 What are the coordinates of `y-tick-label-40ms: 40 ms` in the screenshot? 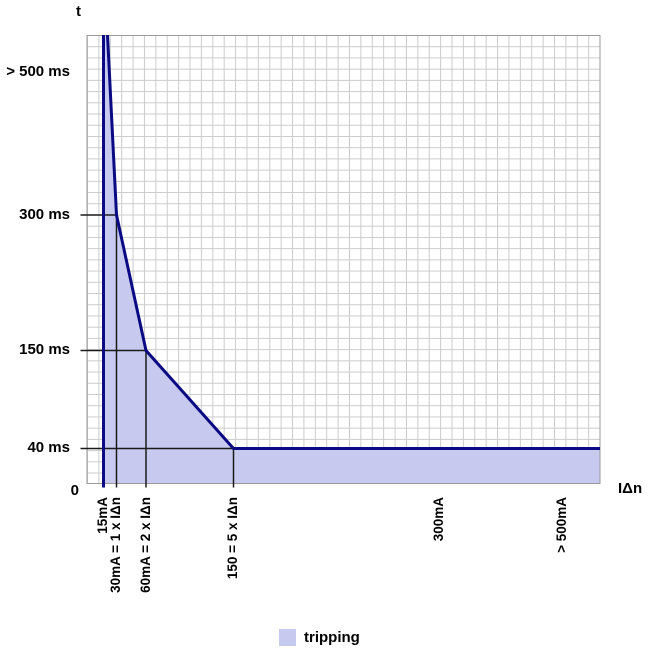 It's located at (48, 447).